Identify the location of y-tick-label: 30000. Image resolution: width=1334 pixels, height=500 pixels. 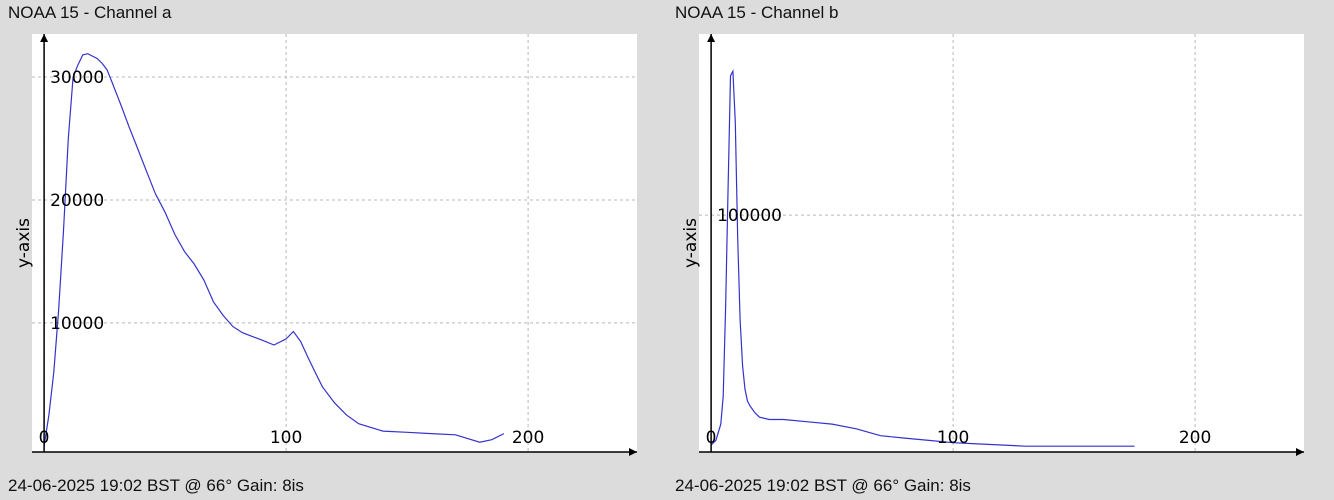
(77, 78).